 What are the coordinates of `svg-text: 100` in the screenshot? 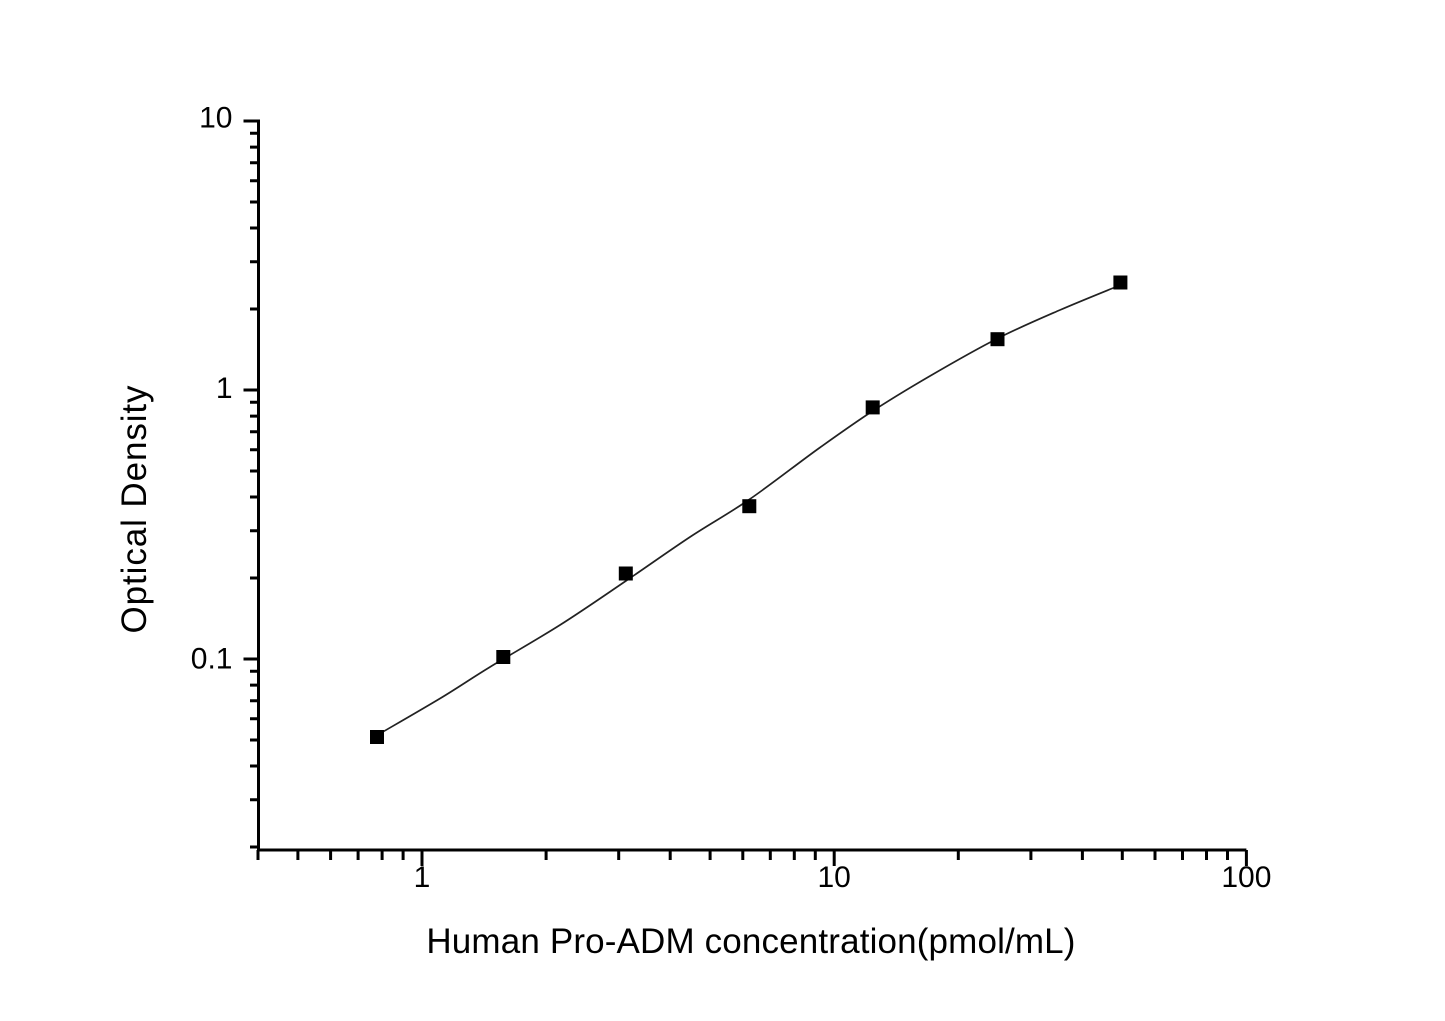 It's located at (1246, 877).